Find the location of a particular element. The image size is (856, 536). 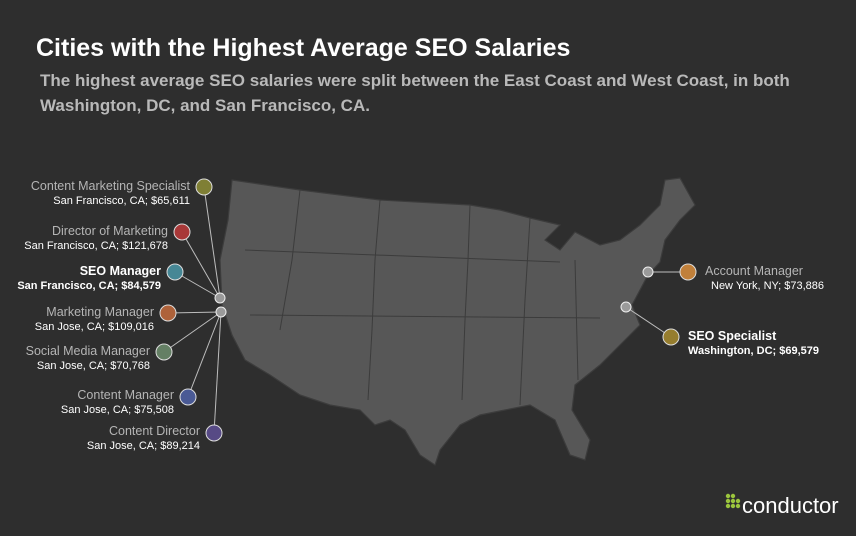

role: SEO Specialist is located at coordinates (732, 336).